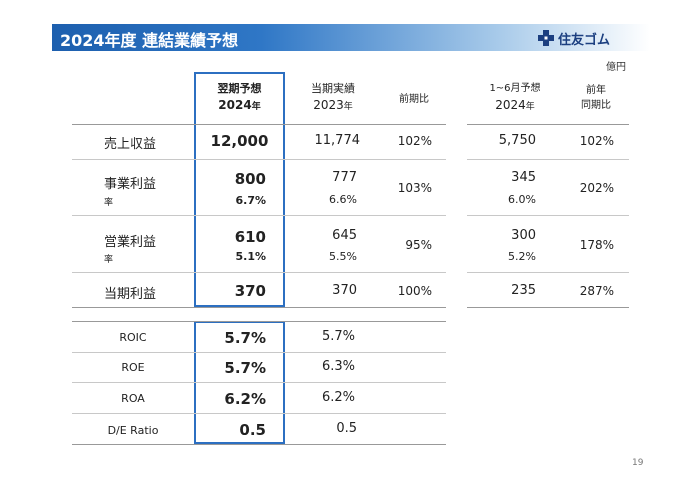 This screenshot has height=495, width=700. What do you see at coordinates (239, 141) in the screenshot?
I see `sales-forecast: 12,000` at bounding box center [239, 141].